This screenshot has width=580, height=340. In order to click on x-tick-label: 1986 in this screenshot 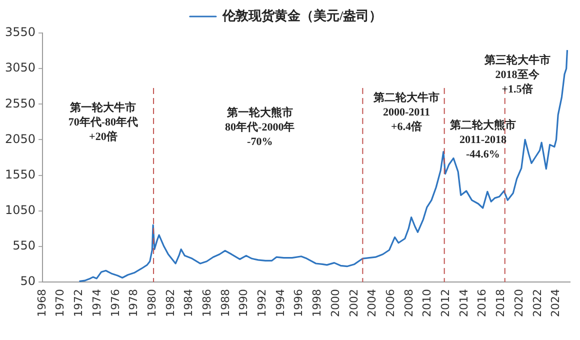, I will do `click(207, 303)`.